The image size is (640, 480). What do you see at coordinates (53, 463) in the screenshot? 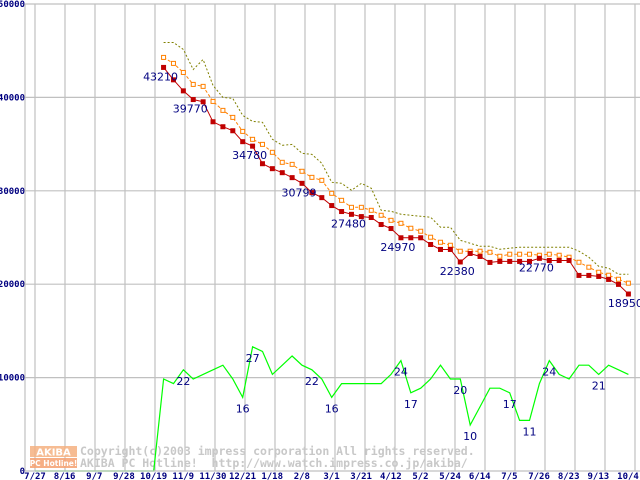
I see `logo-bottom-box` at bounding box center [53, 463].